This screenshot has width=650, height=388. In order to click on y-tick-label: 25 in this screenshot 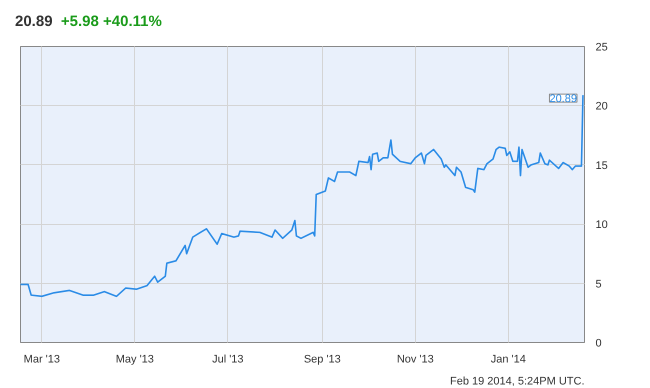, I will do `click(602, 48)`.